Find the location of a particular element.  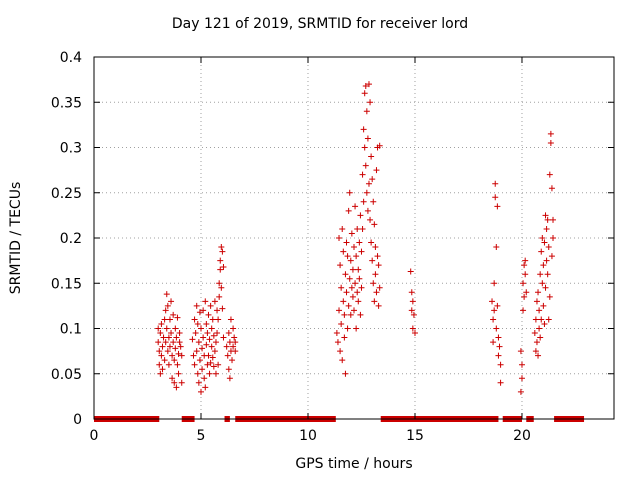

y-tick-label: 0.3 is located at coordinates (71, 149).